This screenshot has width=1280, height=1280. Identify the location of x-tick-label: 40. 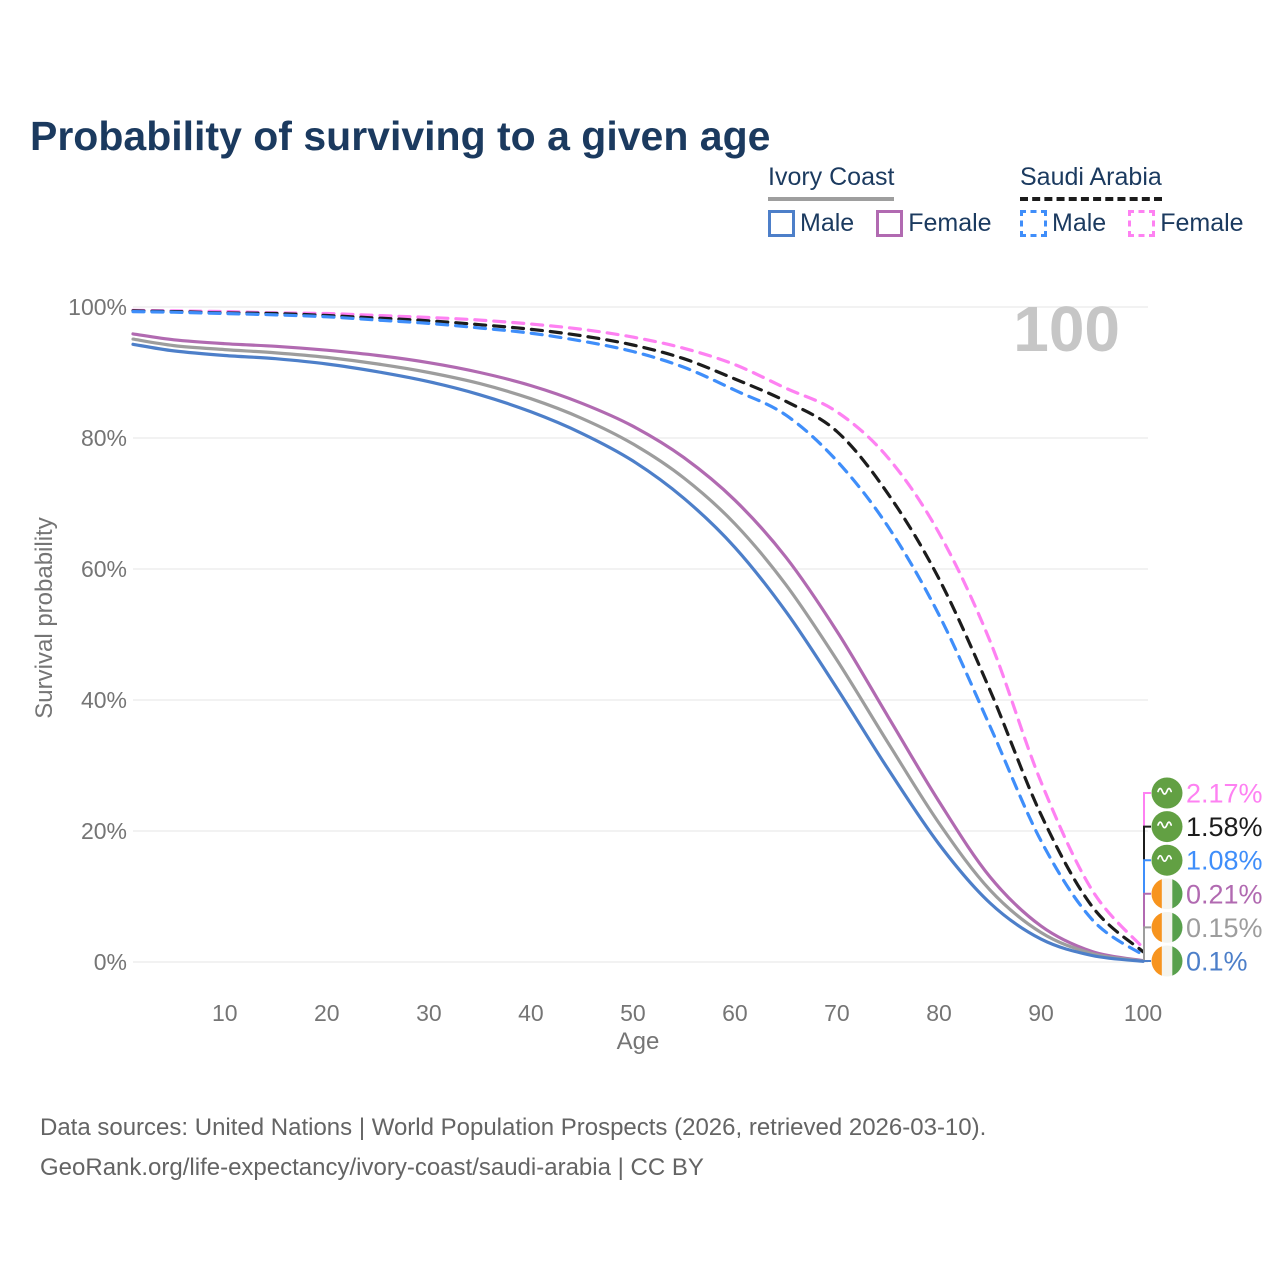
(531, 1013).